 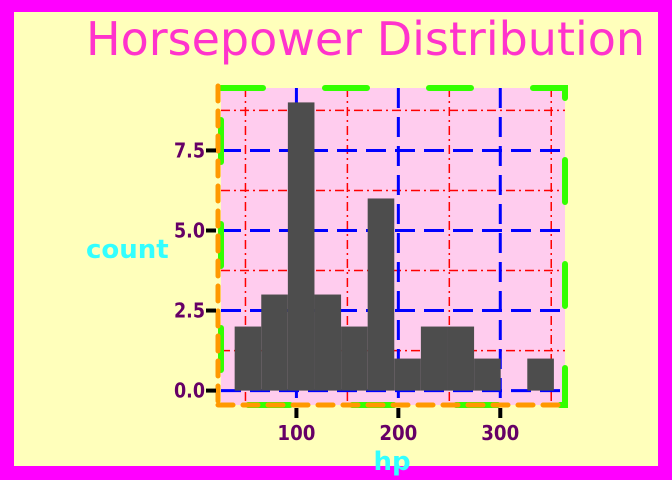 I want to click on x-tick-label-1: 200, so click(x=398, y=433).